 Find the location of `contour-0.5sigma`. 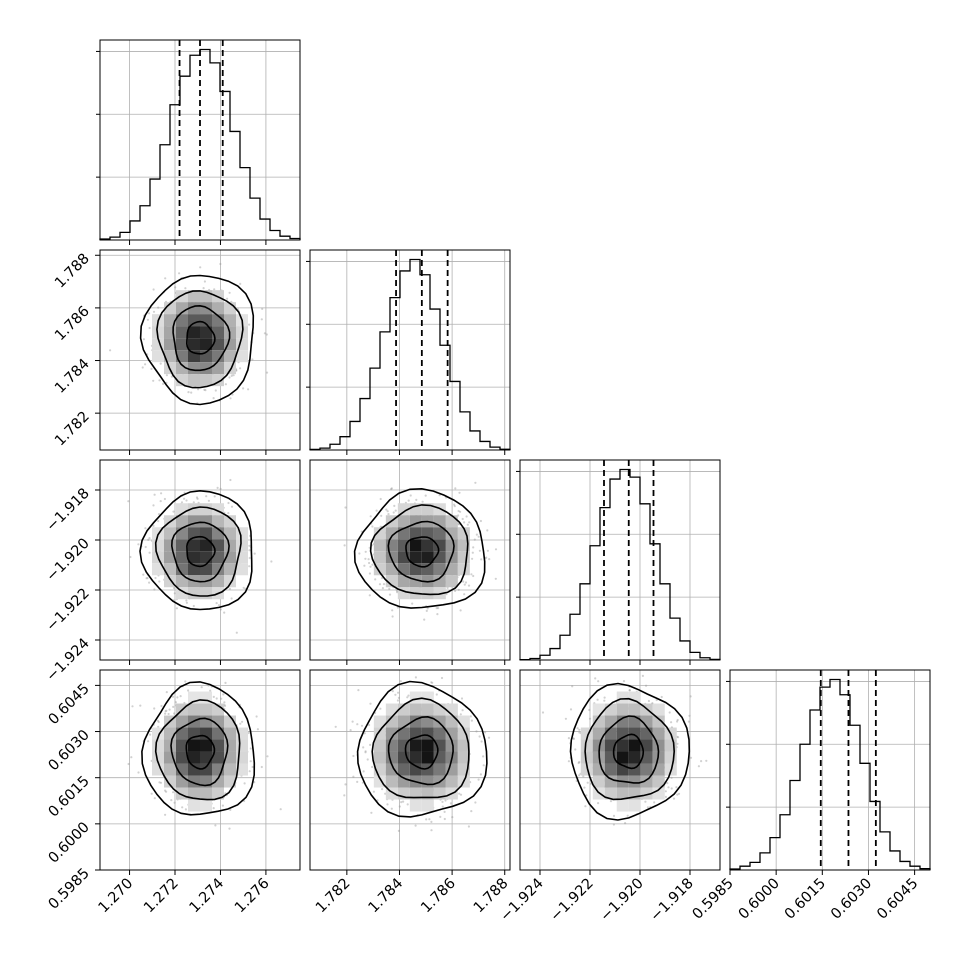

contour-0.5sigma is located at coordinates (201, 551).